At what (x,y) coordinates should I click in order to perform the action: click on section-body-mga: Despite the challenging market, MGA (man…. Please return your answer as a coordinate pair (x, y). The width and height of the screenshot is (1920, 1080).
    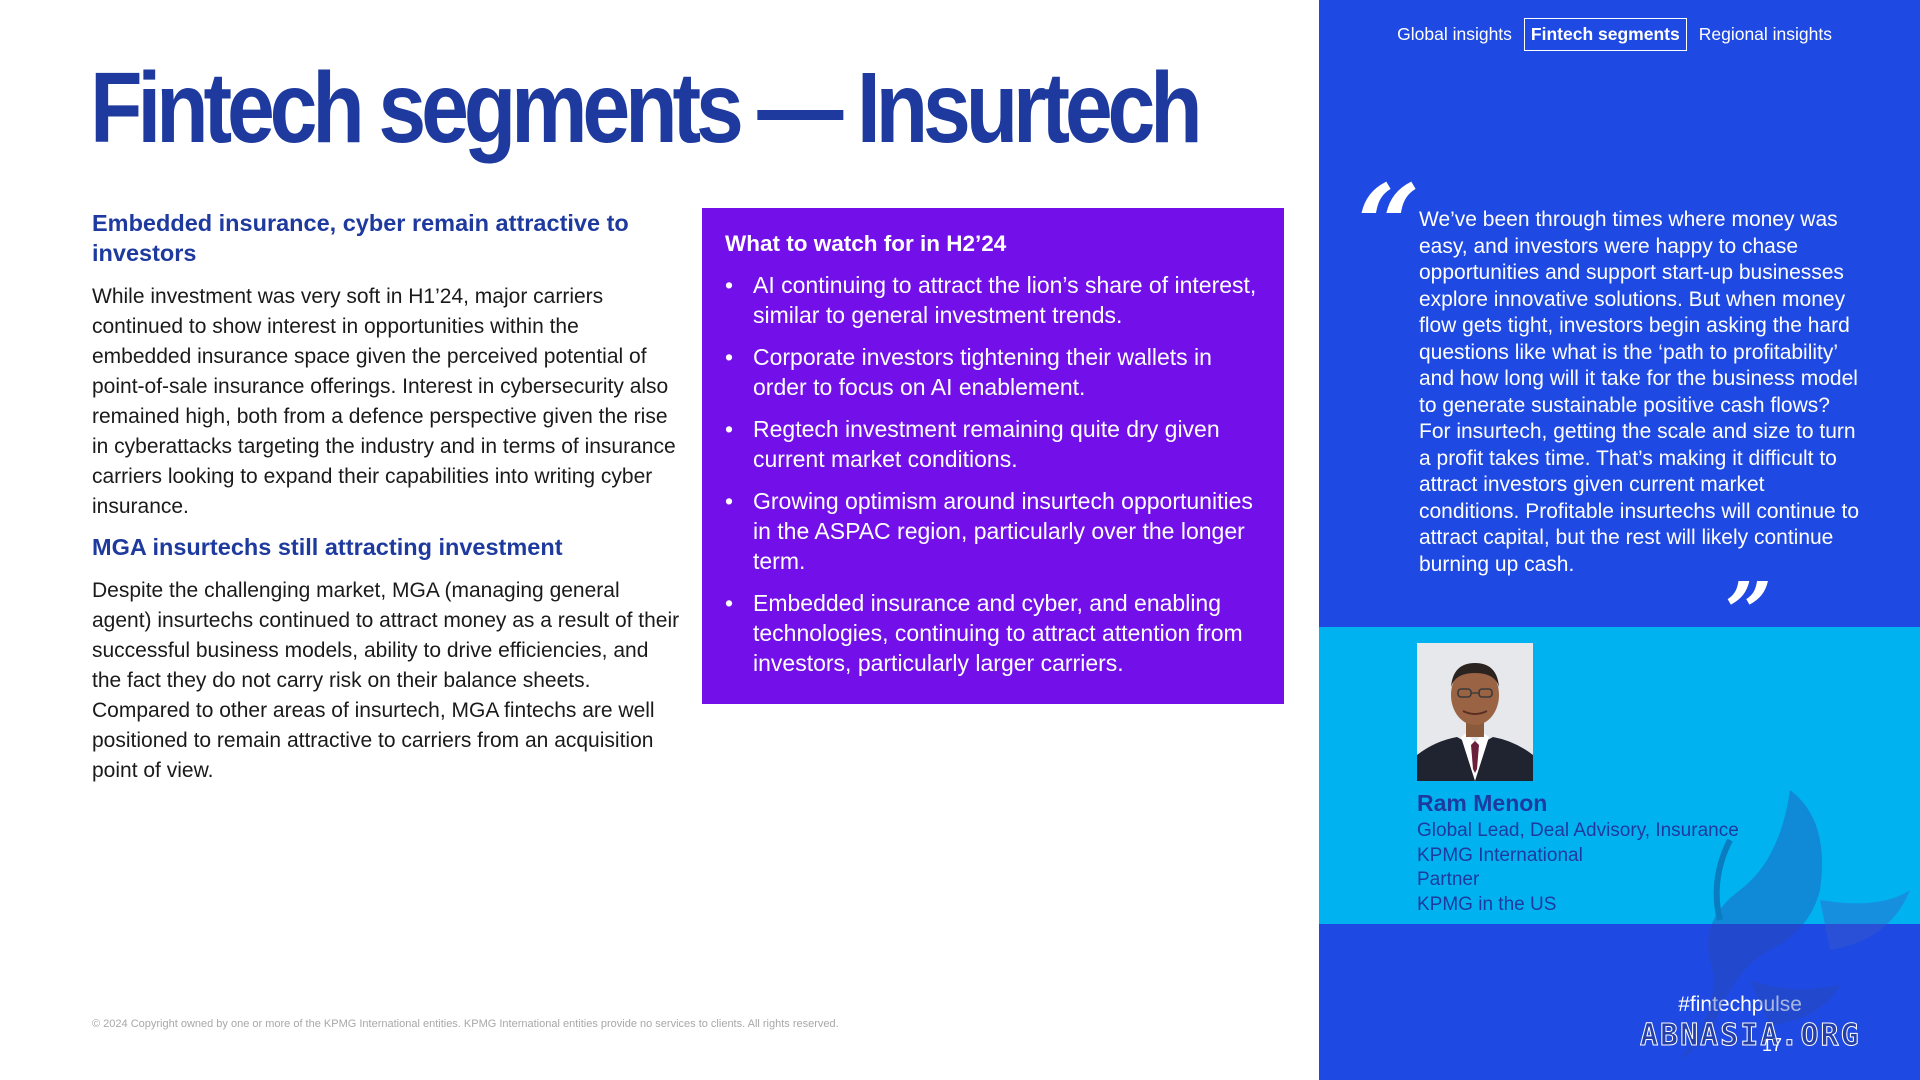
    Looking at the image, I should click on (386, 680).